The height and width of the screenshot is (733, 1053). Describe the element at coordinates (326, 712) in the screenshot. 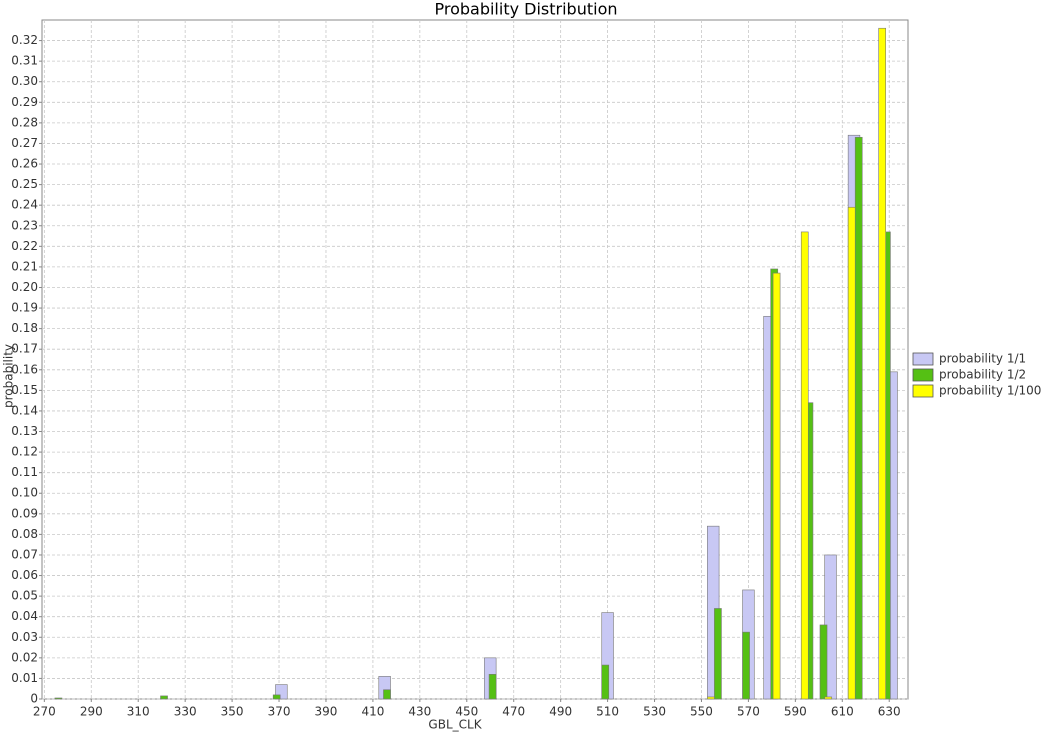

I see `x-tick-label: 390` at that location.